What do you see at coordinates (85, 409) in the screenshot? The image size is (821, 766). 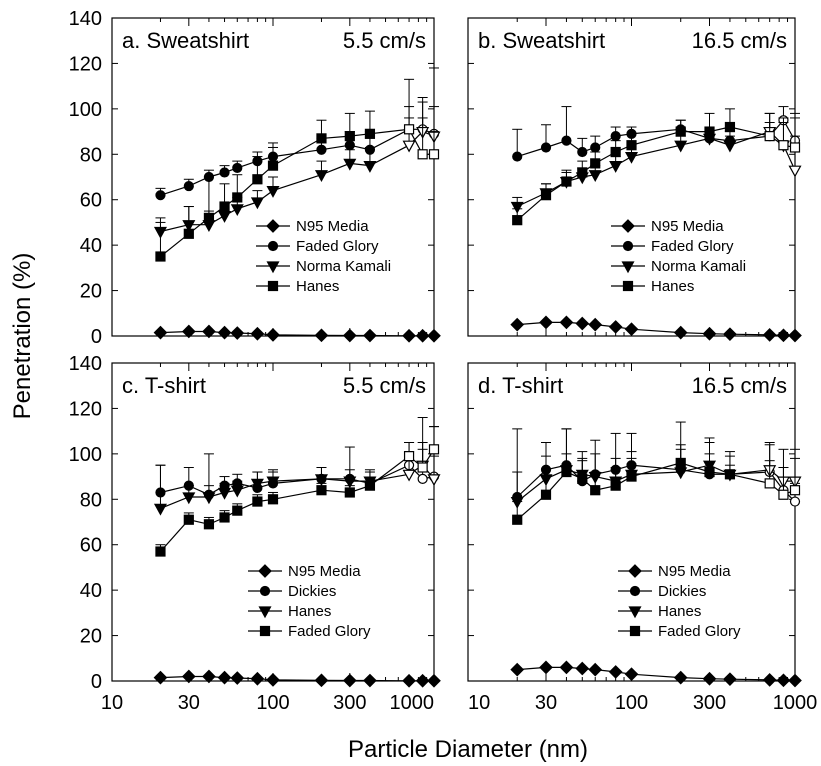 I see `y-tick-label: 120` at bounding box center [85, 409].